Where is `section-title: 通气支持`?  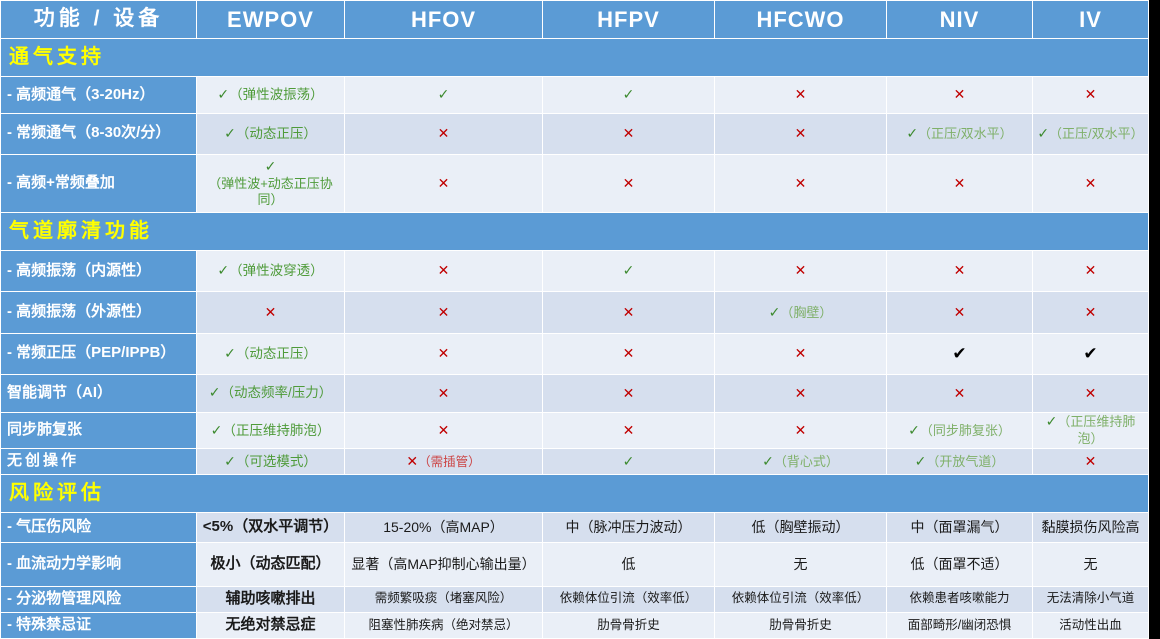
section-title: 通气支持 is located at coordinates (574, 58).